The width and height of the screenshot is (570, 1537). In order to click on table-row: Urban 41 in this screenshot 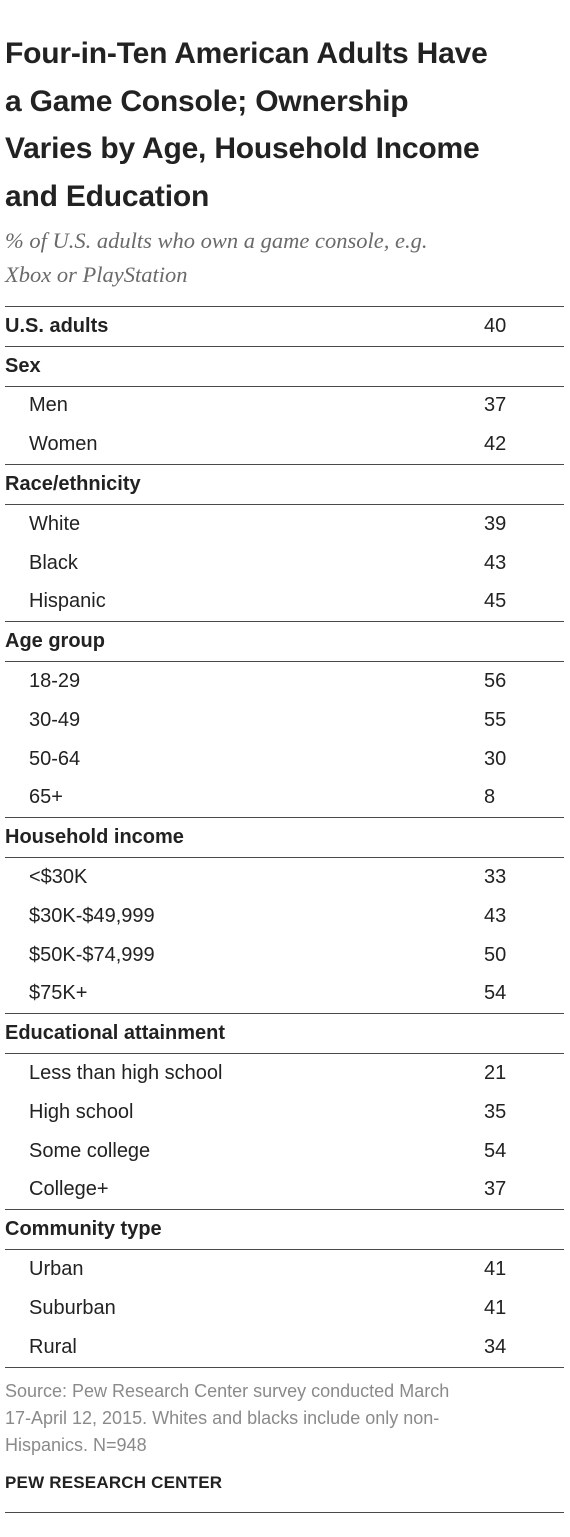, I will do `click(284, 1269)`.